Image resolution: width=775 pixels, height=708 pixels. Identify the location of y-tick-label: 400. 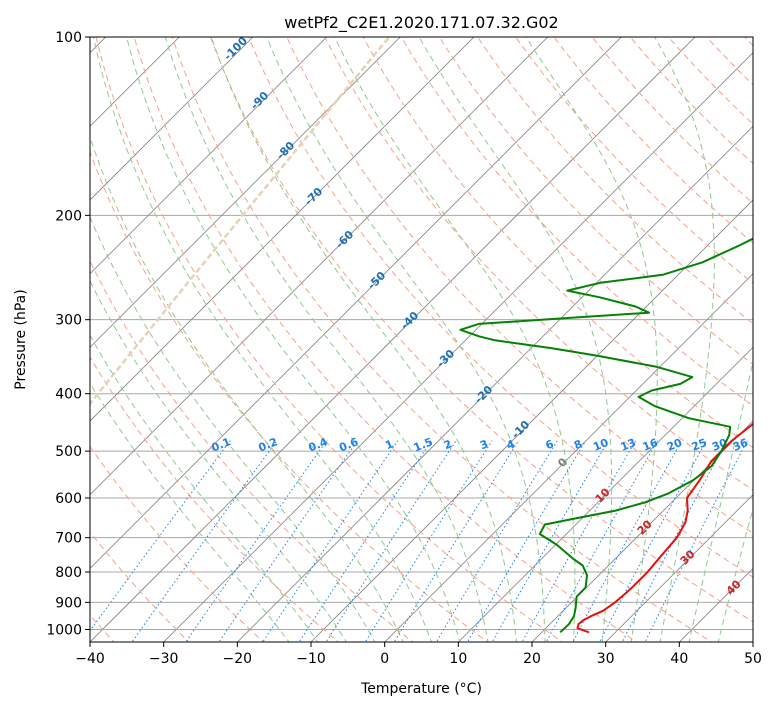
(68, 395).